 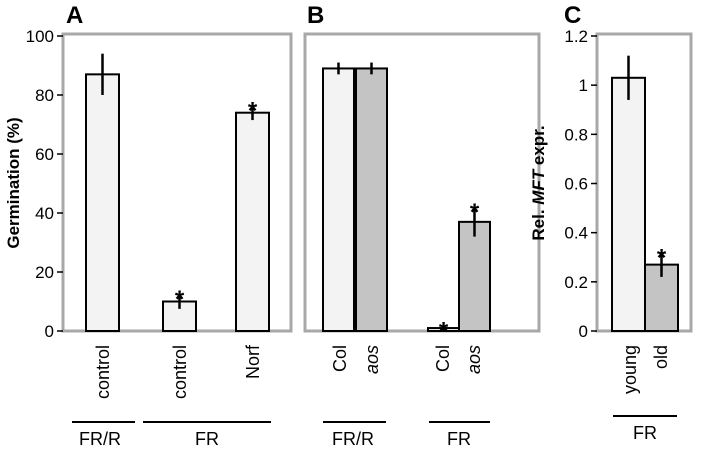 I want to click on panel-a-y-axis-label: Germination (%), so click(x=13, y=182).